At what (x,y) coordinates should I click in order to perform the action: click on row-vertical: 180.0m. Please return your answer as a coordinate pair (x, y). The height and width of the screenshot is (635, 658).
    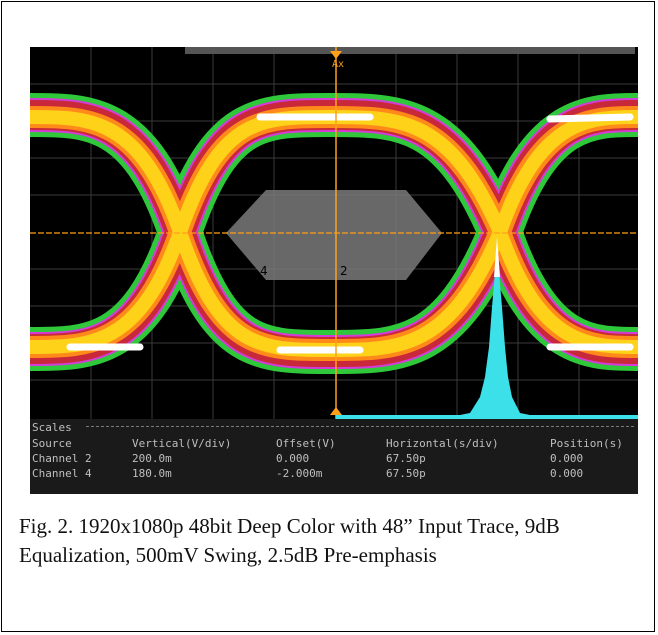
    Looking at the image, I should click on (152, 473).